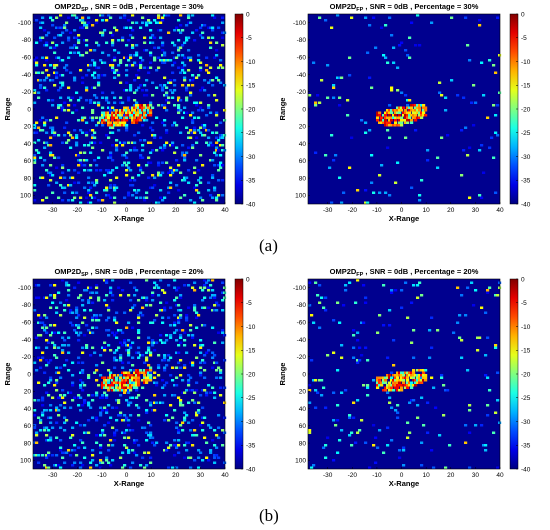 This screenshot has width=550, height=530. What do you see at coordinates (102, 210) in the screenshot?
I see `x-tick-label: -10` at bounding box center [102, 210].